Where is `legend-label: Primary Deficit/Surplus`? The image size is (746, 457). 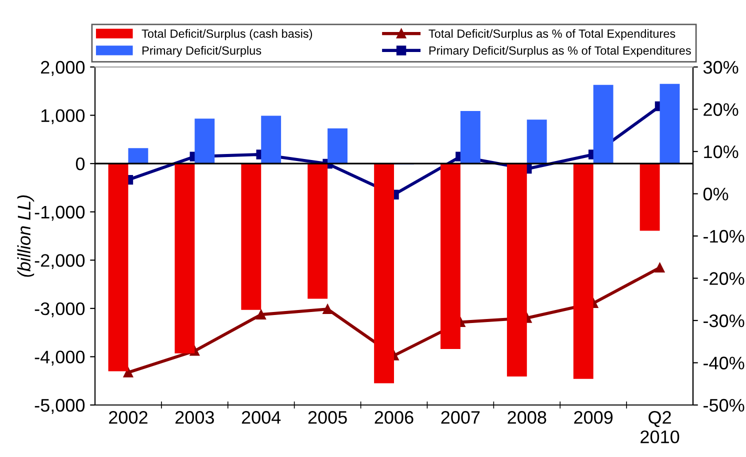 legend-label: Primary Deficit/Surplus is located at coordinates (202, 52).